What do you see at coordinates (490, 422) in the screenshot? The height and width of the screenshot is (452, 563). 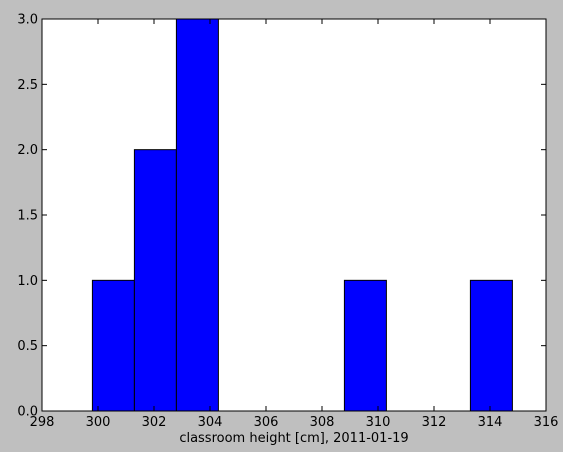 I see `x-tick-label: 314` at bounding box center [490, 422].